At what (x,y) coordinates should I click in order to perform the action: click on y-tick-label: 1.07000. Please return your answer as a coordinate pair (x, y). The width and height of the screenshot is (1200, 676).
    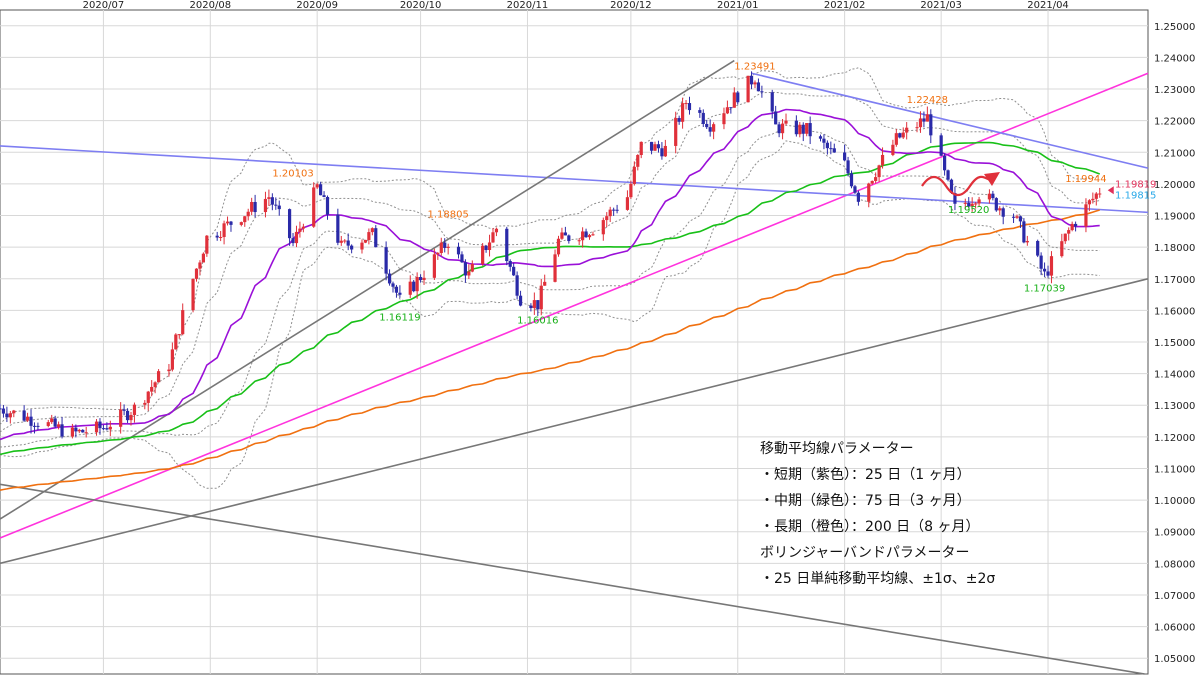
    Looking at the image, I should click on (1174, 596).